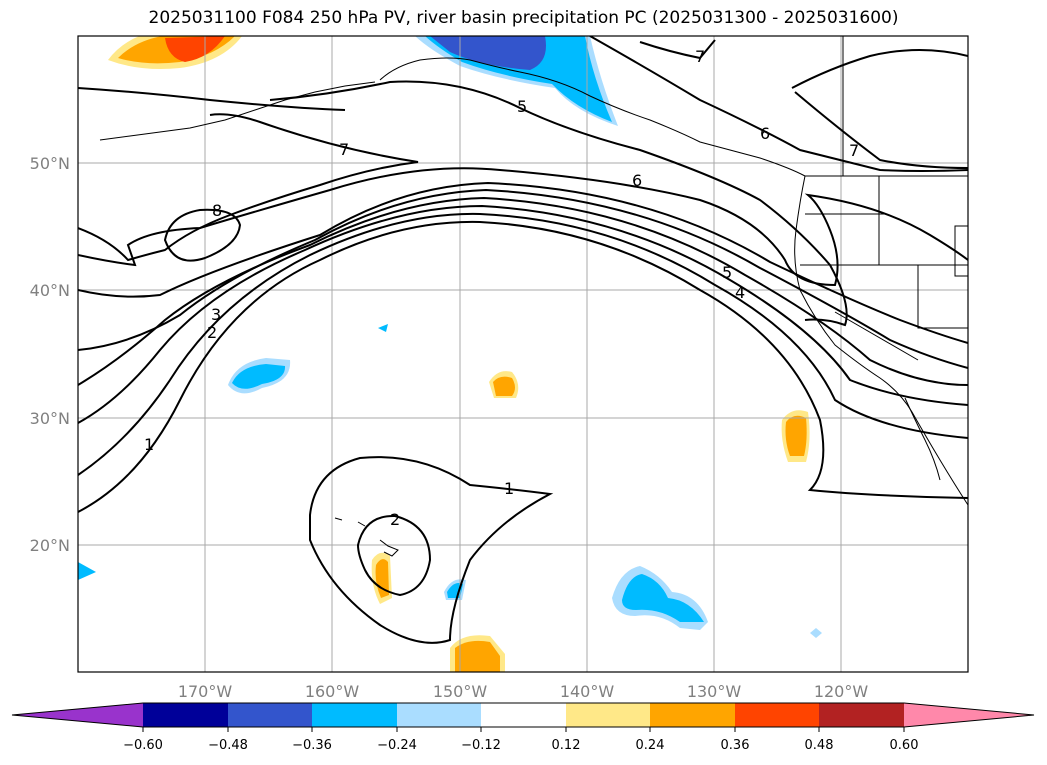 This screenshot has height=765, width=1047. Describe the element at coordinates (523, 691) in the screenshot. I see `longitude-labels: 170°W 160°W 150°W 140°W 130°W 120°W` at that location.